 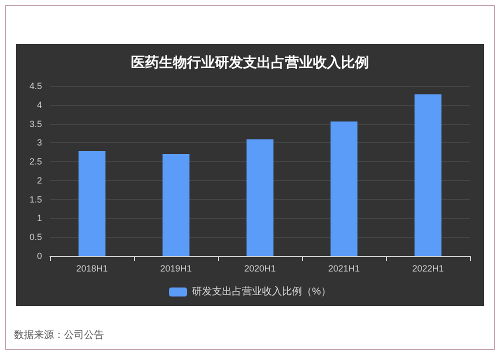 I want to click on legend-label: 研发支出占营业收入比例（%）, so click(x=261, y=292).